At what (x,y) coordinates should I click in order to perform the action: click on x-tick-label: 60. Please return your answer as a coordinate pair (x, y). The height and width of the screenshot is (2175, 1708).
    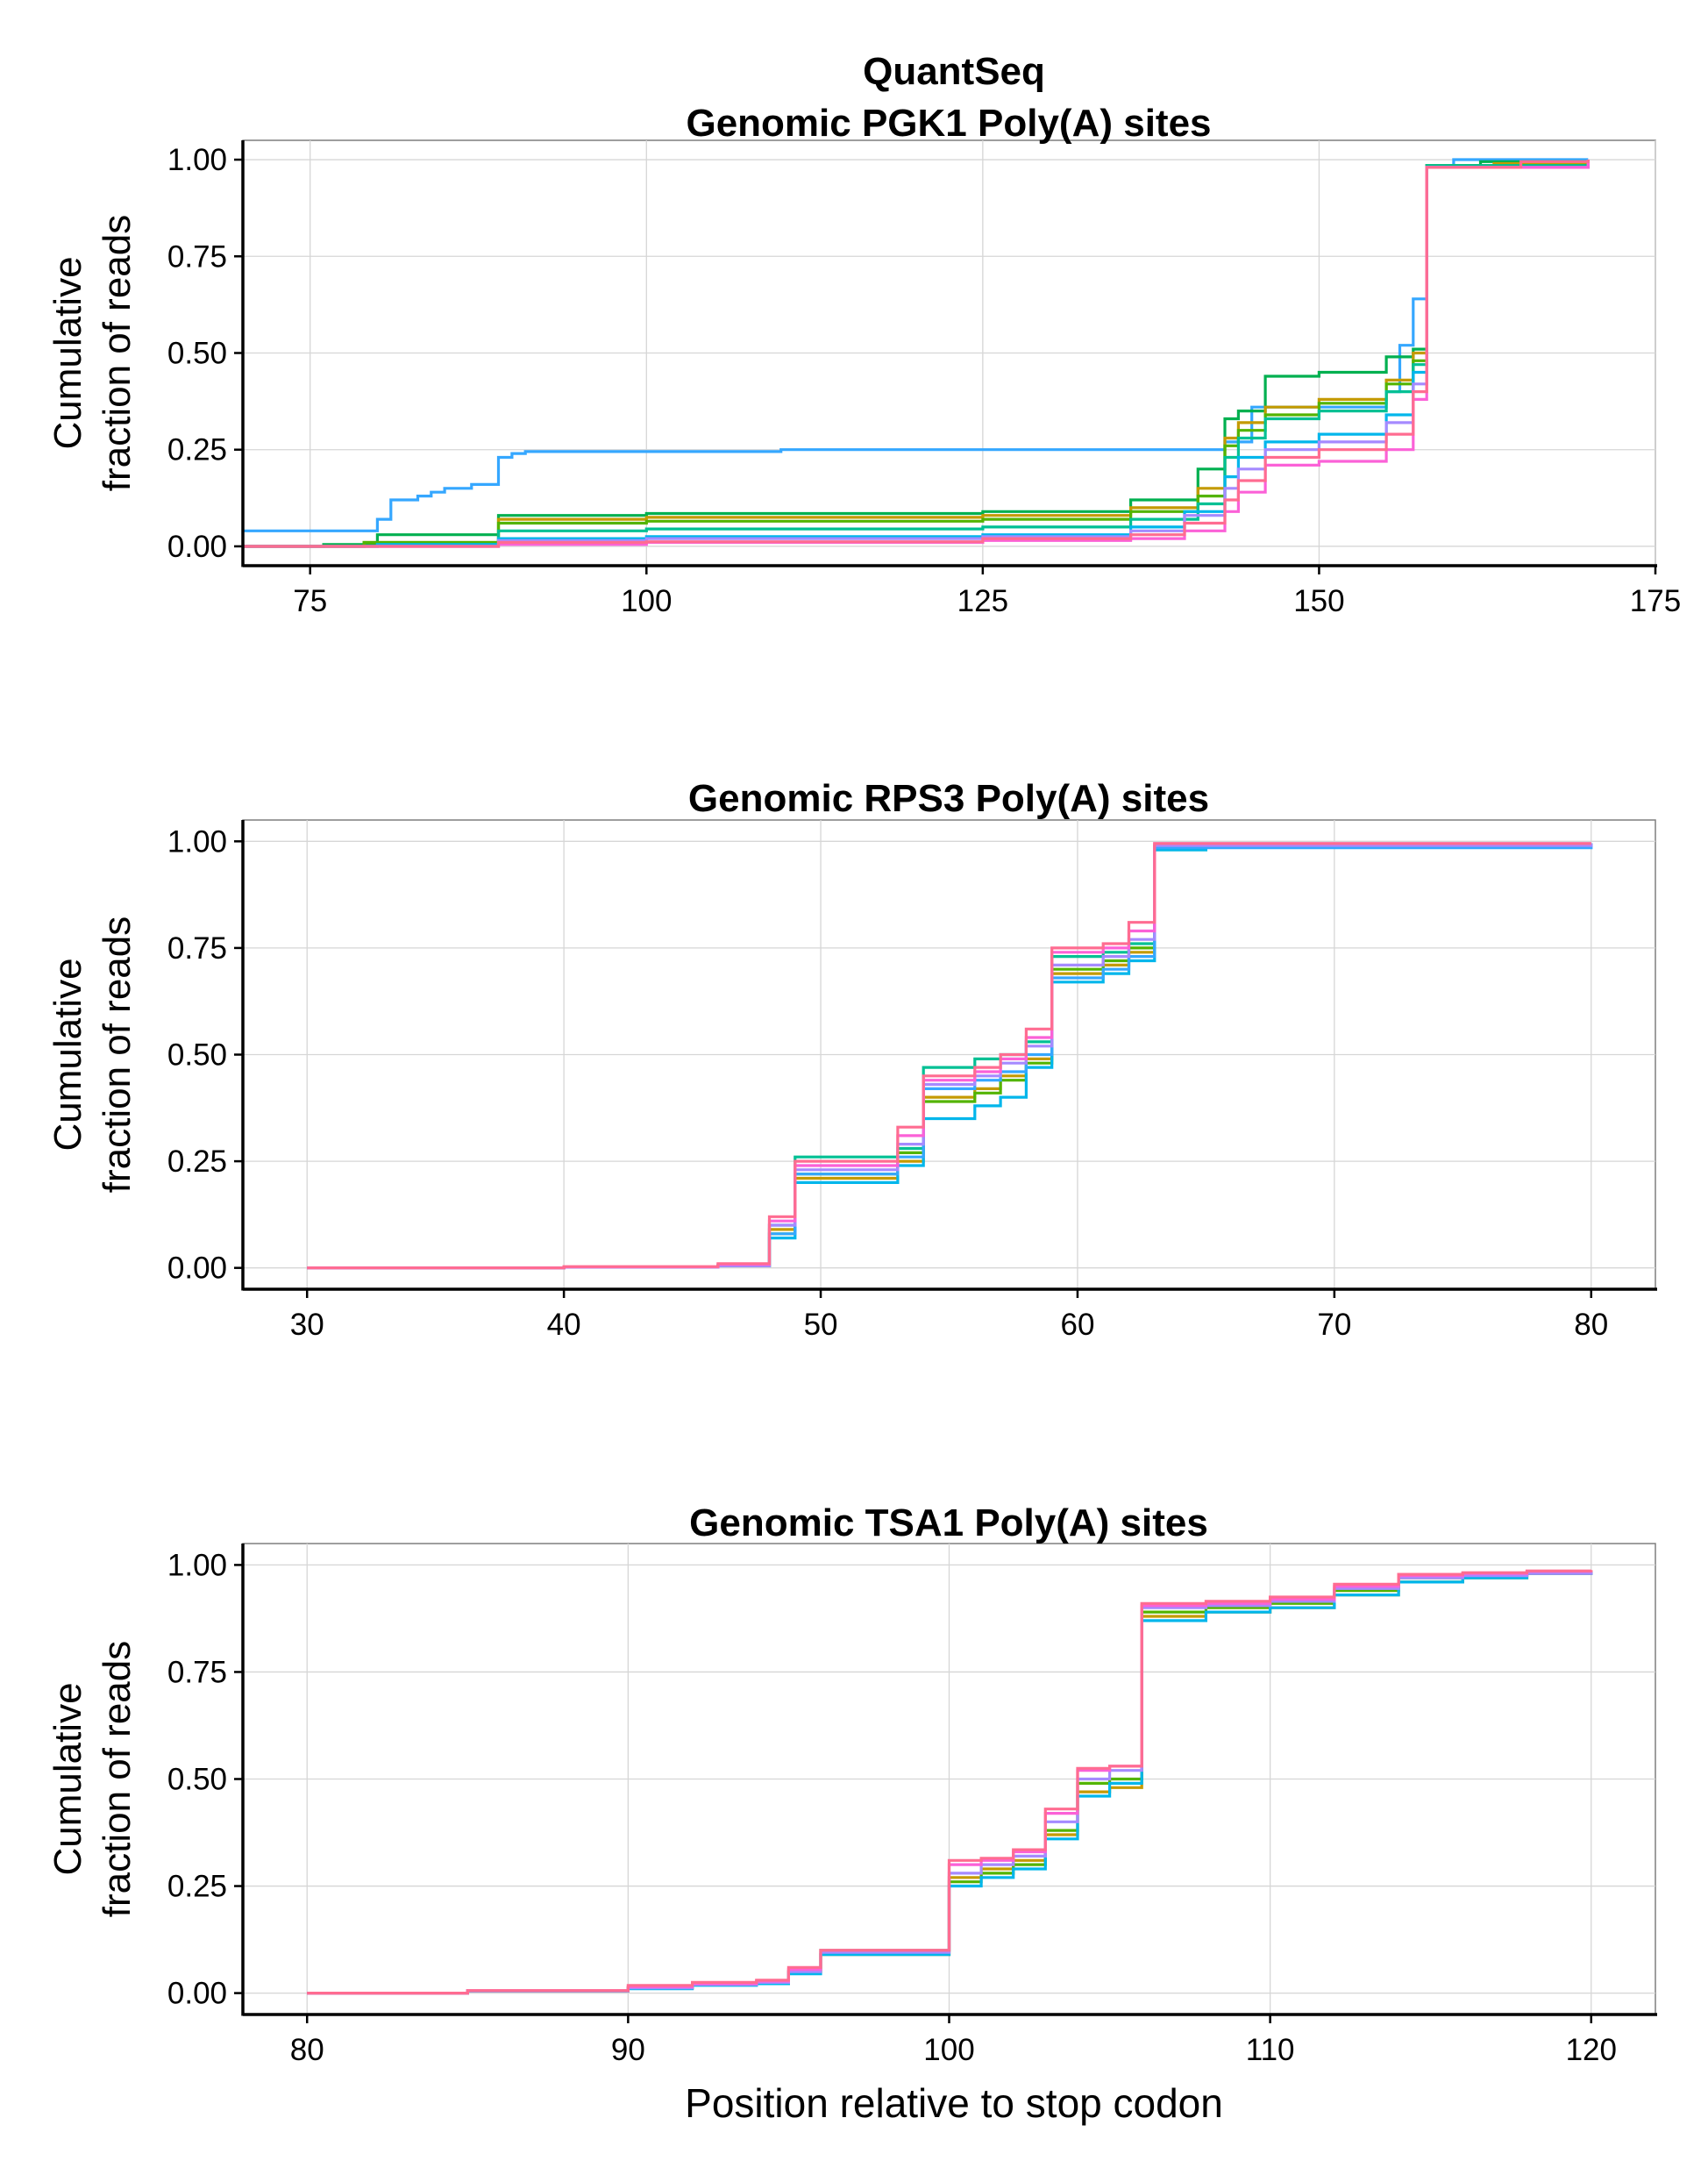
    Looking at the image, I should click on (1077, 1325).